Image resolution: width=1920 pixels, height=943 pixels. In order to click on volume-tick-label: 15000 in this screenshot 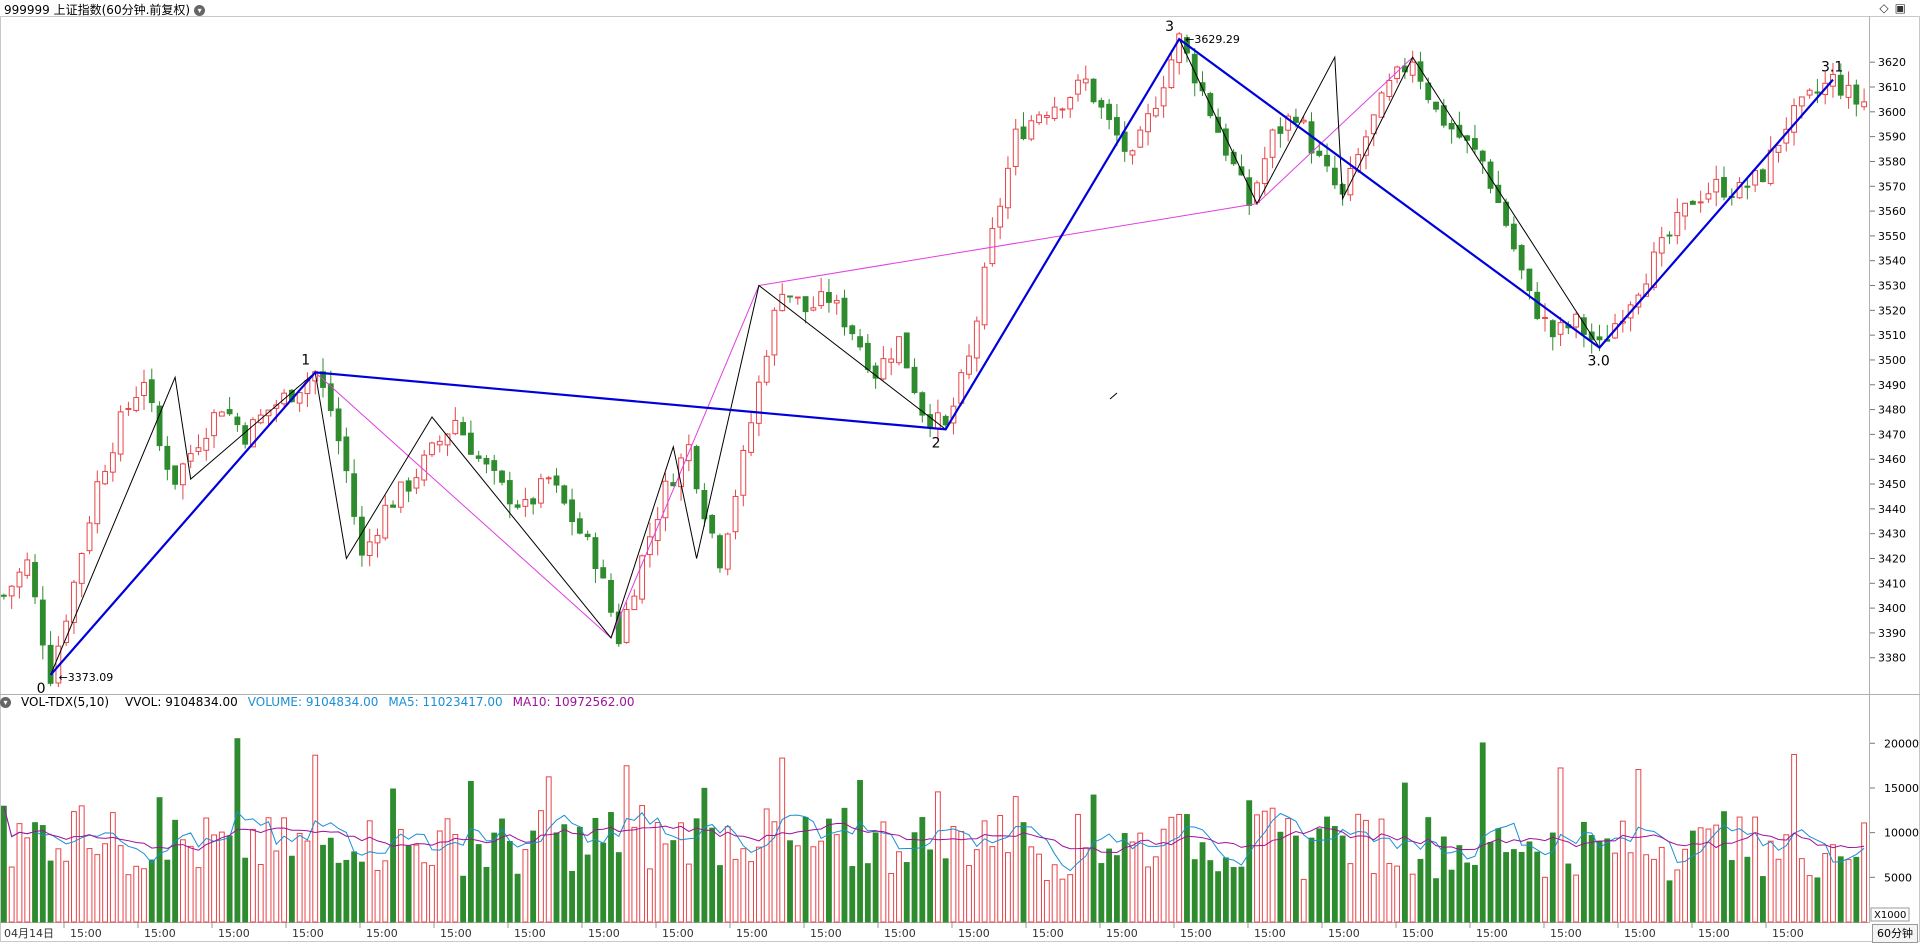, I will do `click(1901, 788)`.